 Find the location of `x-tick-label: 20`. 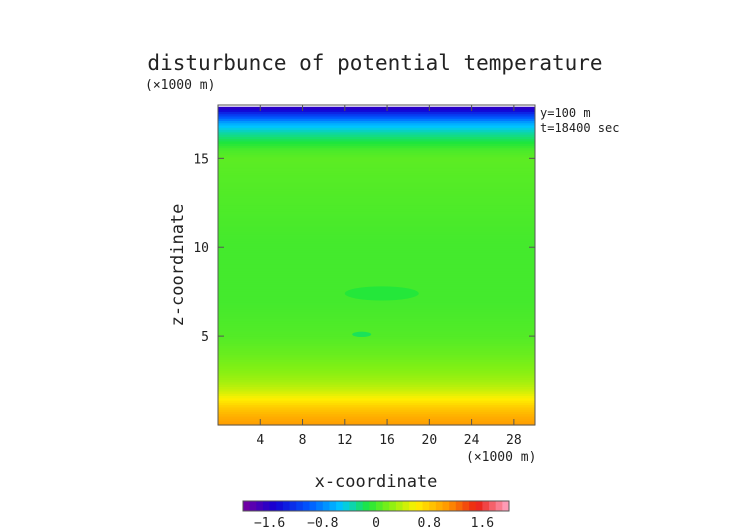

x-tick-label: 20 is located at coordinates (430, 440).